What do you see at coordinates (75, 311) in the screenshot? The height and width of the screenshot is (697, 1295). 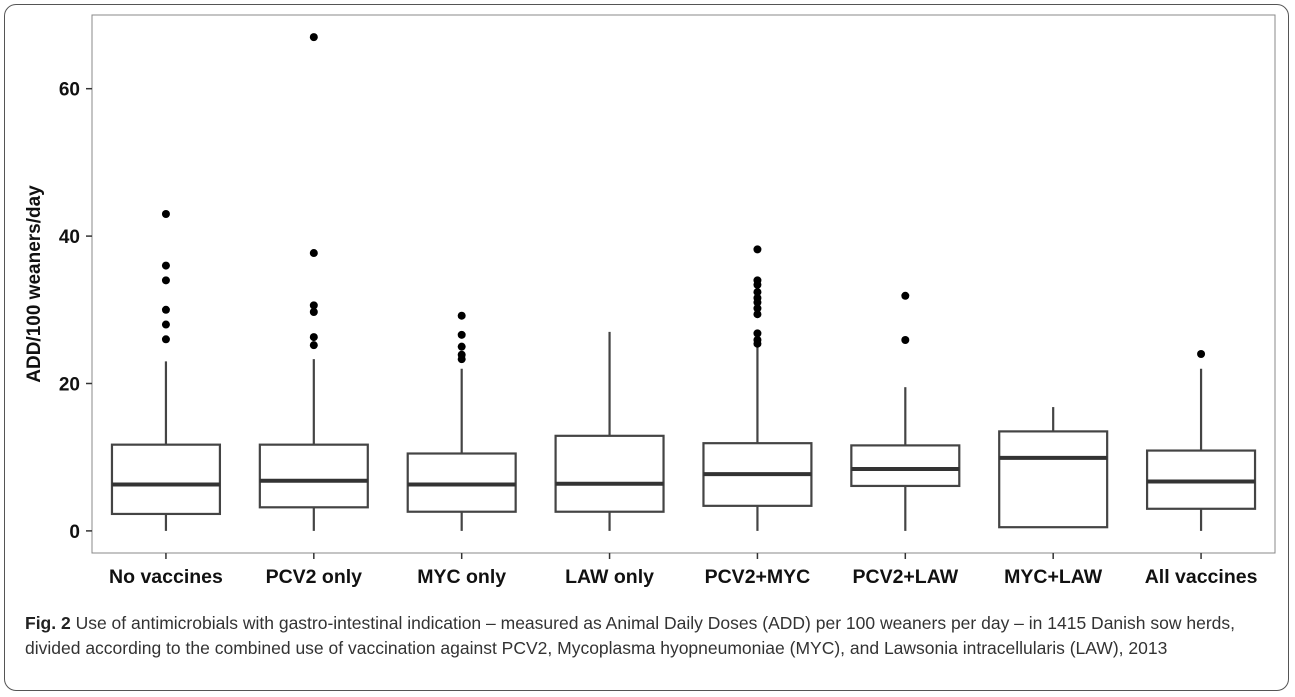 I see `y-axis: 0 20 40 60` at bounding box center [75, 311].